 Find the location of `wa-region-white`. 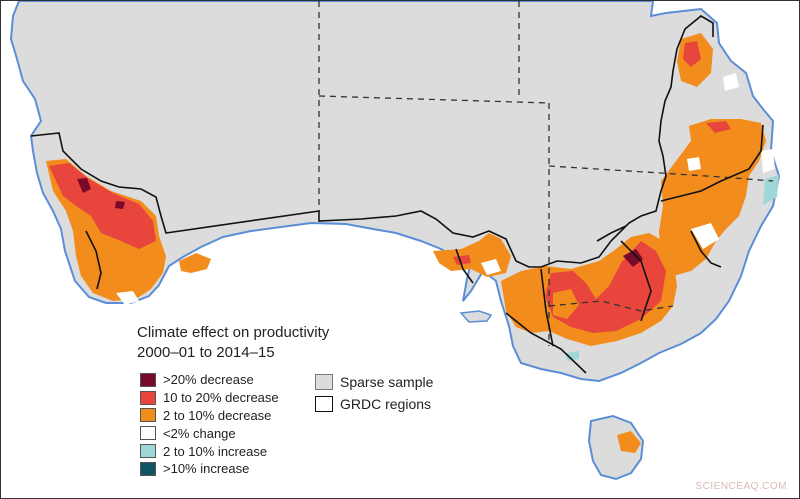

wa-region-white is located at coordinates (127, 298).